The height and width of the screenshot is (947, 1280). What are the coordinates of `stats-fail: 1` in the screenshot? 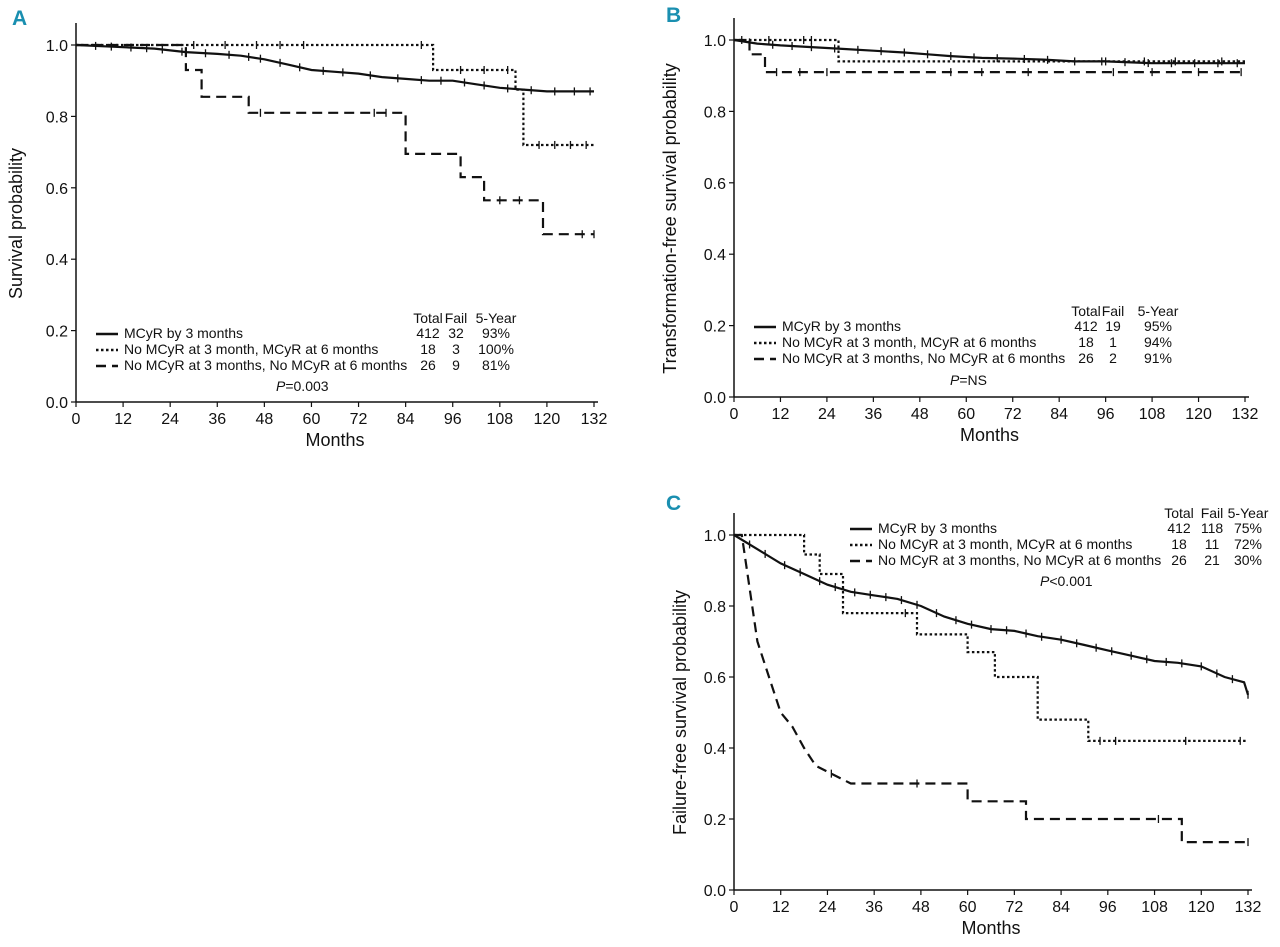 It's located at (1113, 342).